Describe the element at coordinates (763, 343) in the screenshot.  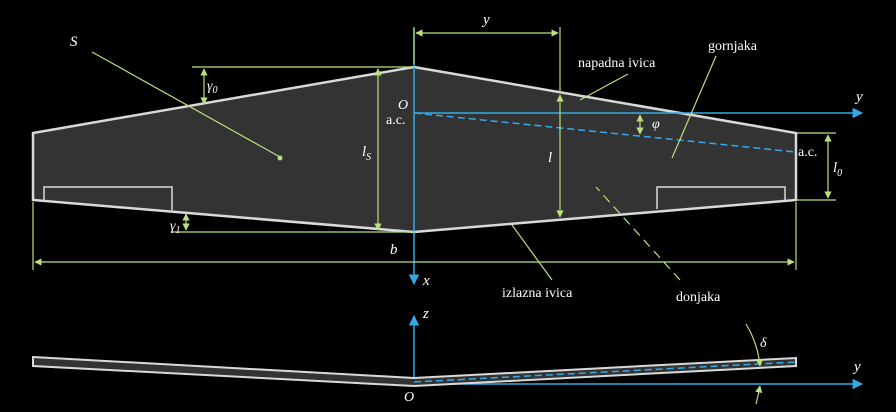
I see `delta-label: δ` at that location.